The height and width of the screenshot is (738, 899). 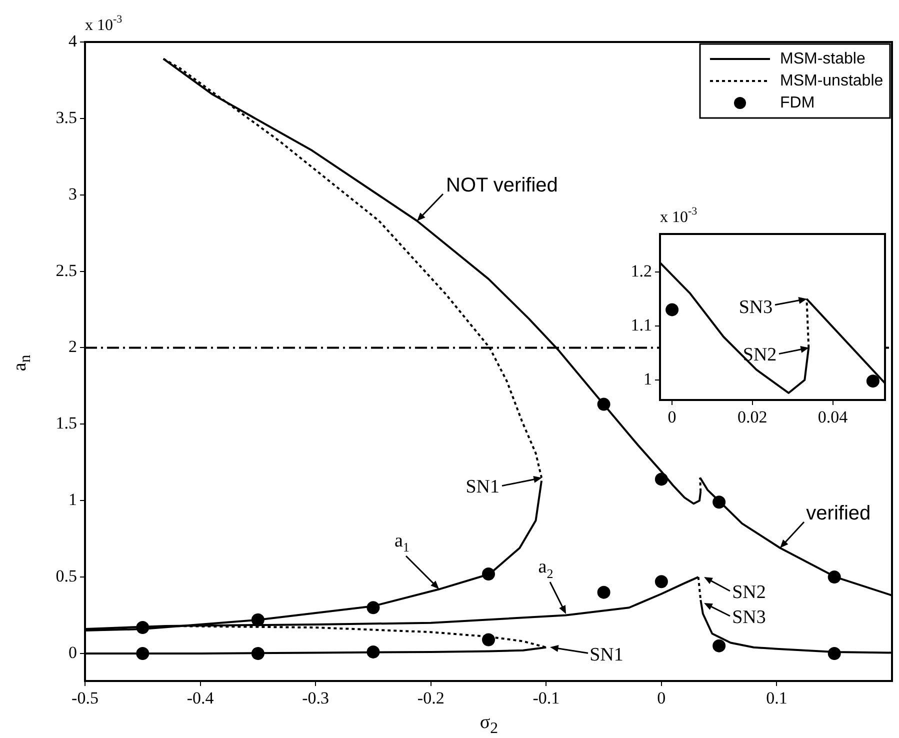 What do you see at coordinates (777, 698) in the screenshot?
I see `x-tick-label: 0.1` at bounding box center [777, 698].